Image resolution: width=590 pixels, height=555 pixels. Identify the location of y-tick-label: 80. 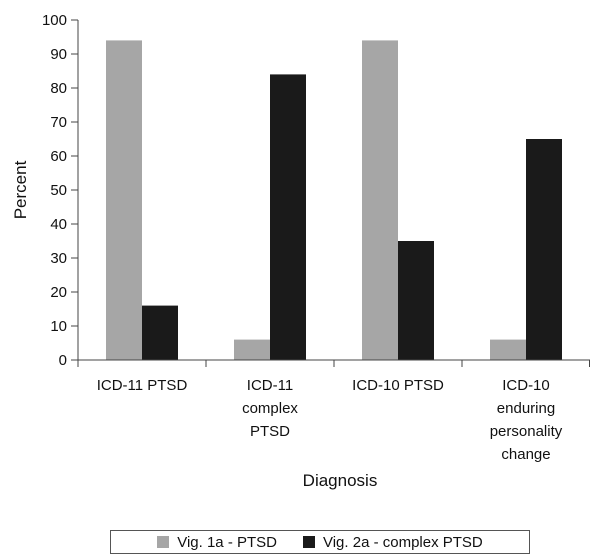
(58, 88).